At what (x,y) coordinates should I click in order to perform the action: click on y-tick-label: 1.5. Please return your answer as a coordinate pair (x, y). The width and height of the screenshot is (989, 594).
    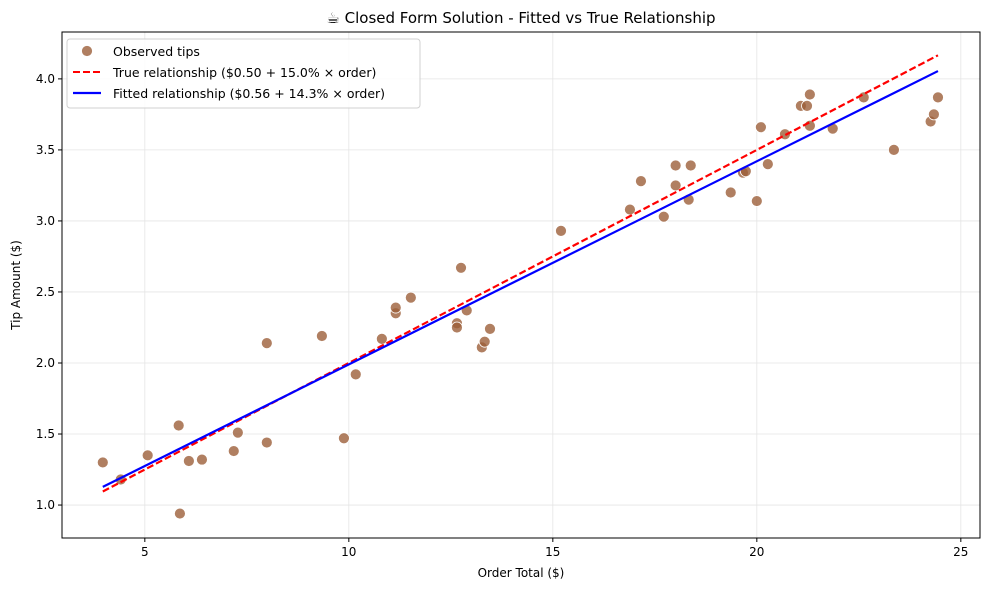
    Looking at the image, I should click on (45, 434).